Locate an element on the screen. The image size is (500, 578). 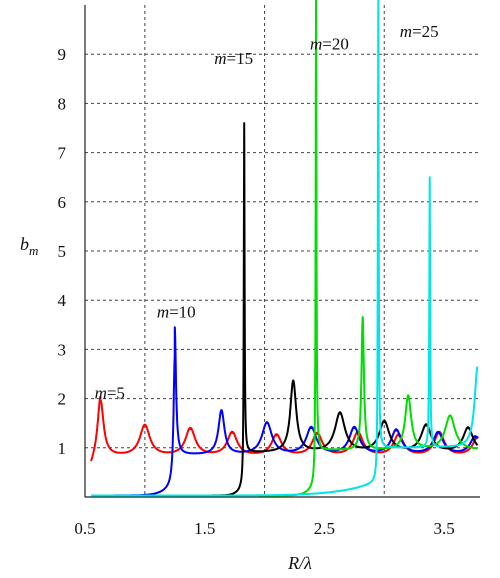
series-annotation: m=15 is located at coordinates (233, 58).